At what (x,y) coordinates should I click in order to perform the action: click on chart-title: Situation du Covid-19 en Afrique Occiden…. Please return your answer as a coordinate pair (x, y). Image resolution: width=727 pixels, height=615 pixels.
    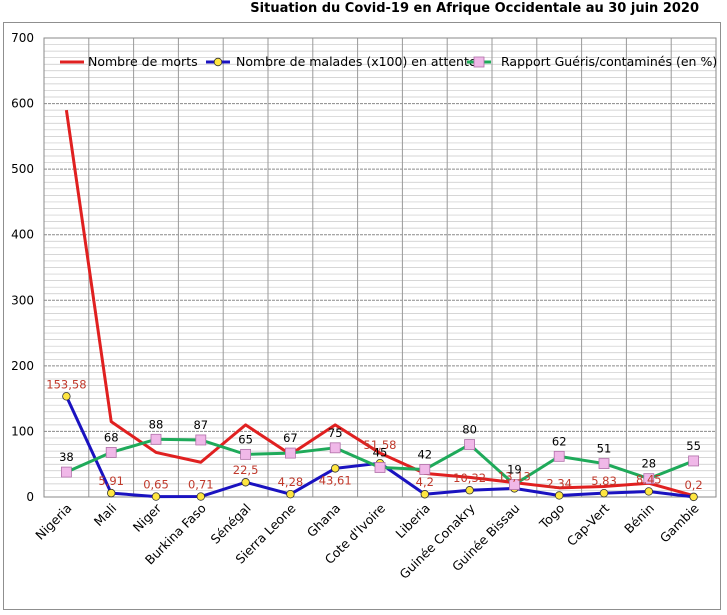
    Looking at the image, I should click on (474, 8).